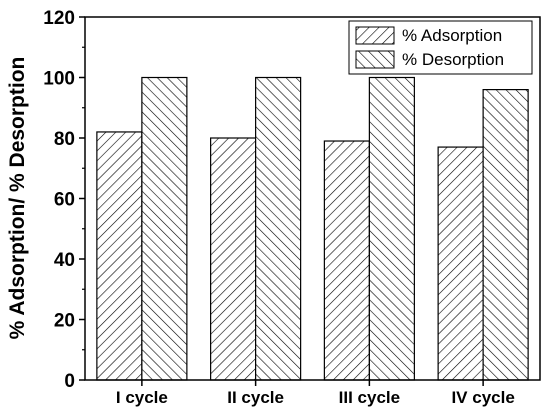 The width and height of the screenshot is (550, 411). Describe the element at coordinates (452, 35) in the screenshot. I see `legend-label: % Adsorption` at that location.